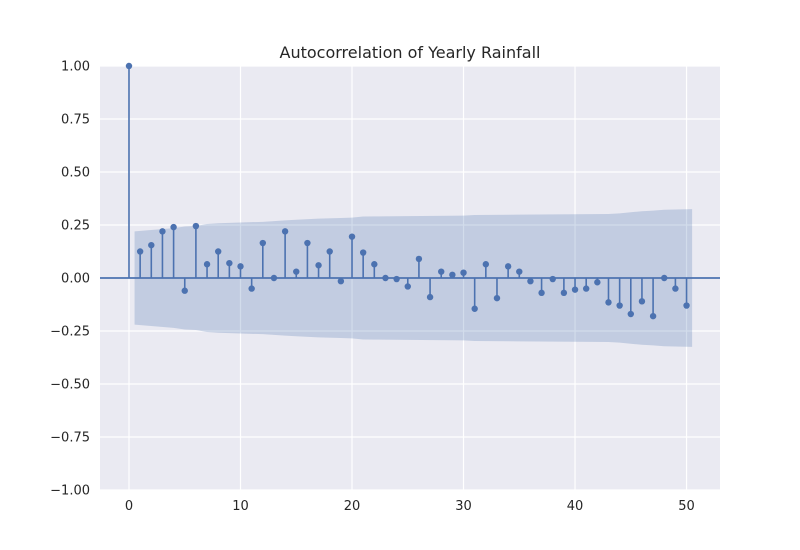 The height and width of the screenshot is (550, 800). What do you see at coordinates (75, 279) in the screenshot?
I see `y-tick-label-4: 0.00` at bounding box center [75, 279].